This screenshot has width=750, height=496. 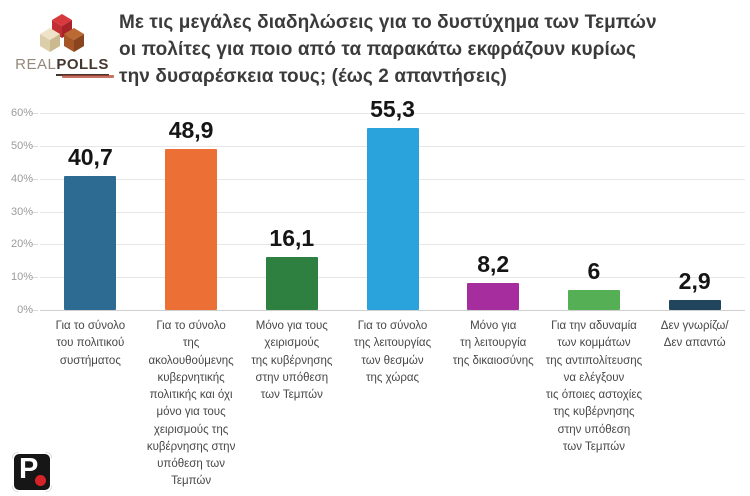 What do you see at coordinates (62, 33) in the screenshot?
I see `realpolls-cubes-icon` at bounding box center [62, 33].